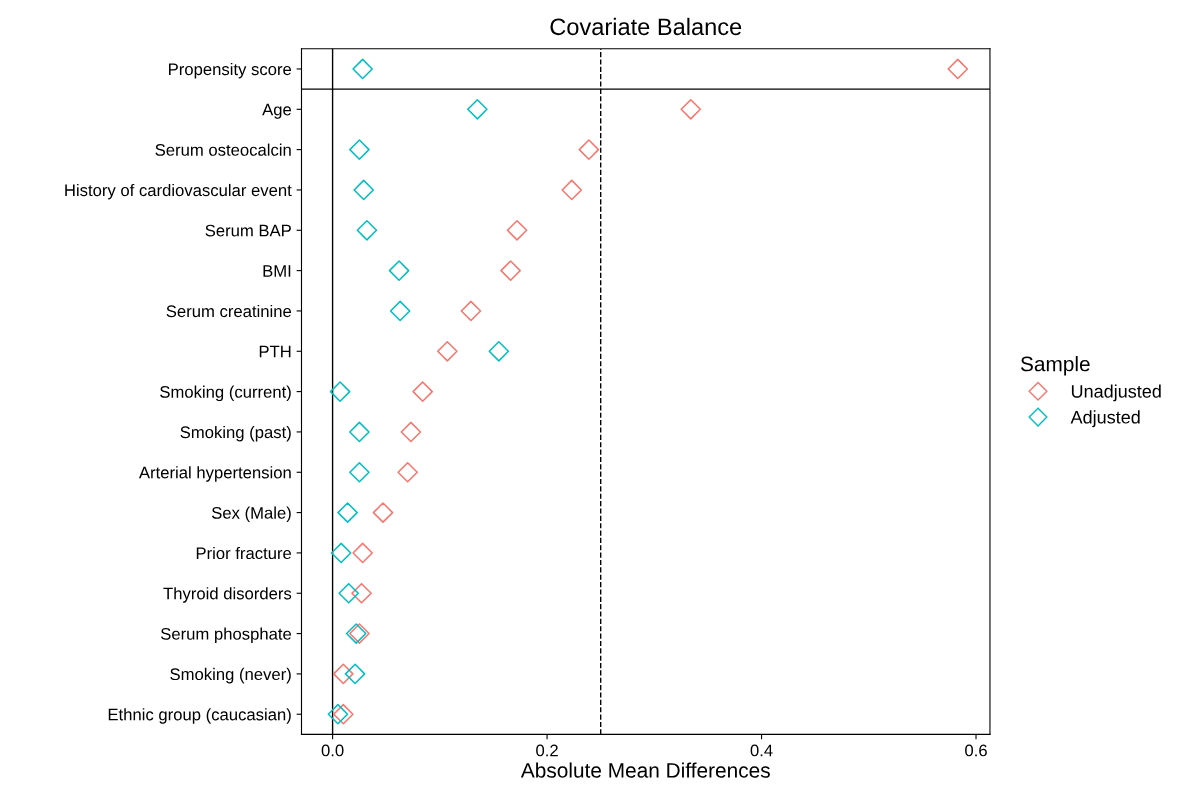  What do you see at coordinates (761, 750) in the screenshot?
I see `x-tick-label: 0.4` at bounding box center [761, 750].